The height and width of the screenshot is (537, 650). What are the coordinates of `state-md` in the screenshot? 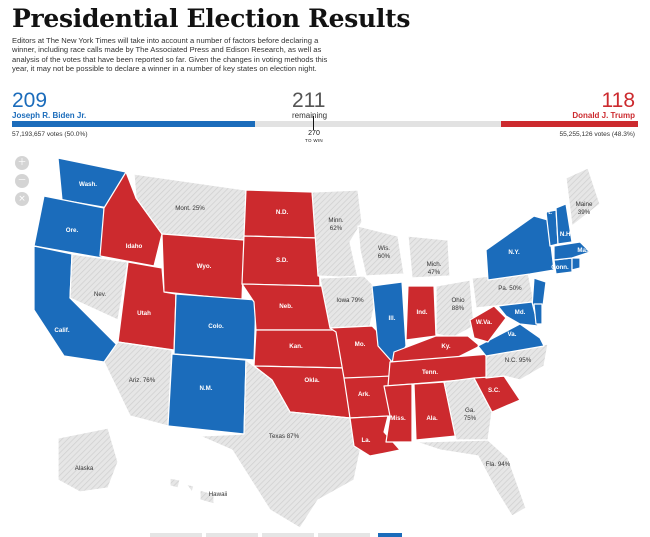 It's located at (518, 314).